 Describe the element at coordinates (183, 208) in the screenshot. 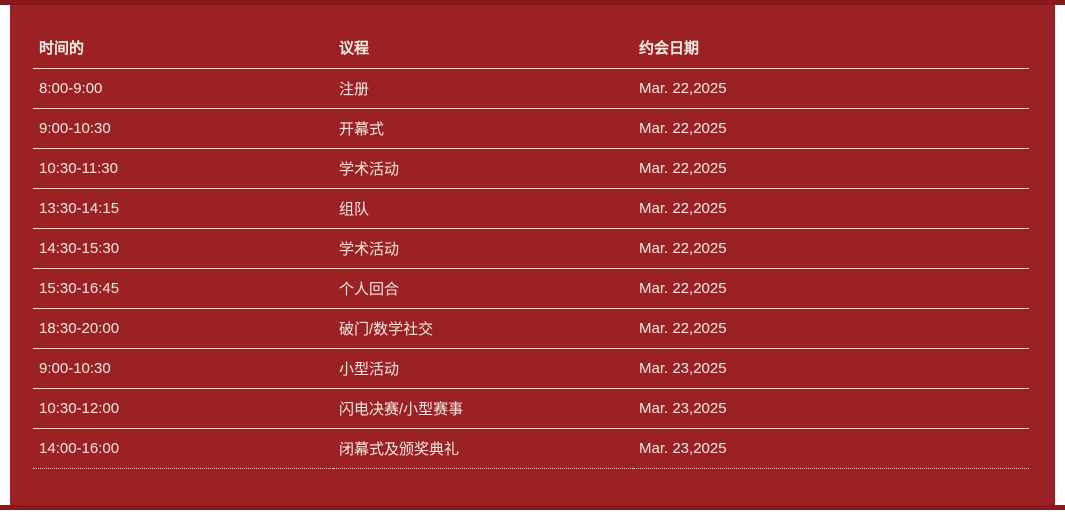

I see `time-cell: 13:30-14:15` at that location.